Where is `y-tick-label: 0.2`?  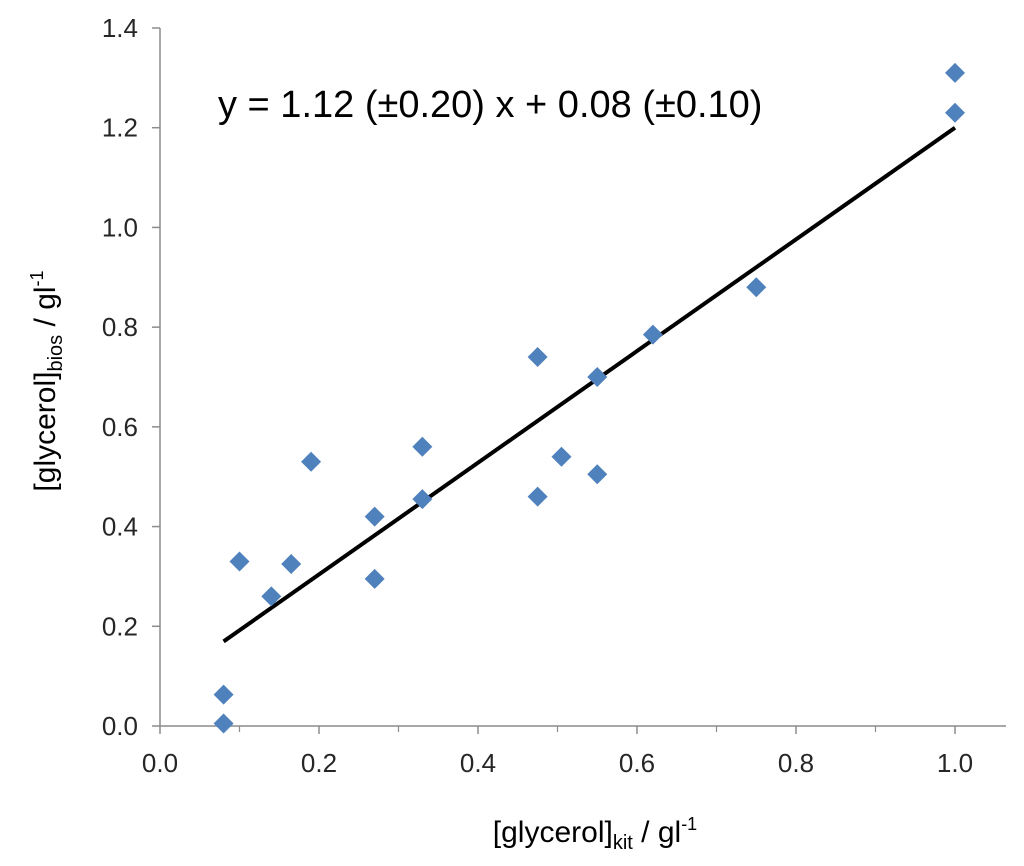 y-tick-label: 0.2 is located at coordinates (120, 626).